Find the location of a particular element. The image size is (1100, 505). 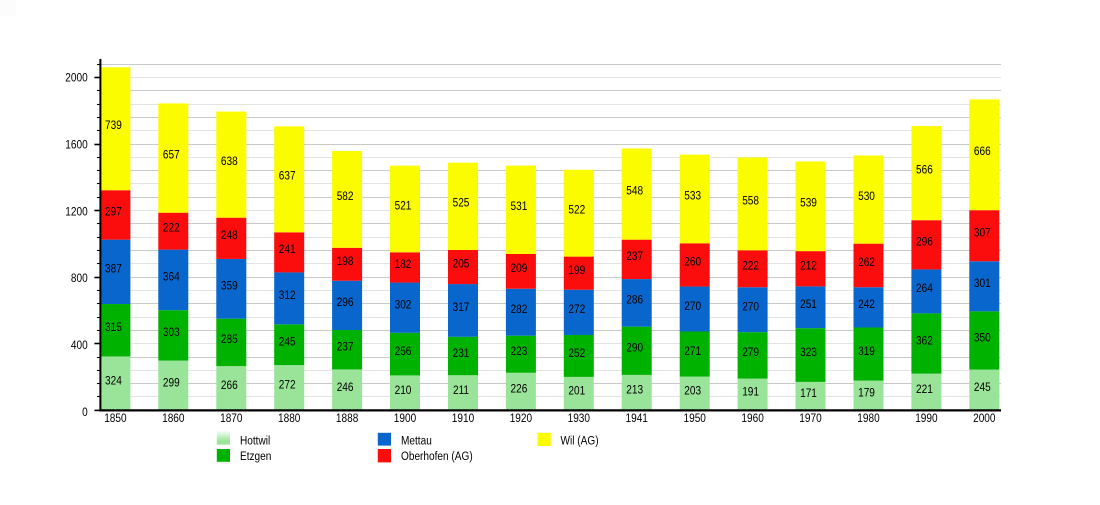

svg-text: 211 is located at coordinates (461, 390).